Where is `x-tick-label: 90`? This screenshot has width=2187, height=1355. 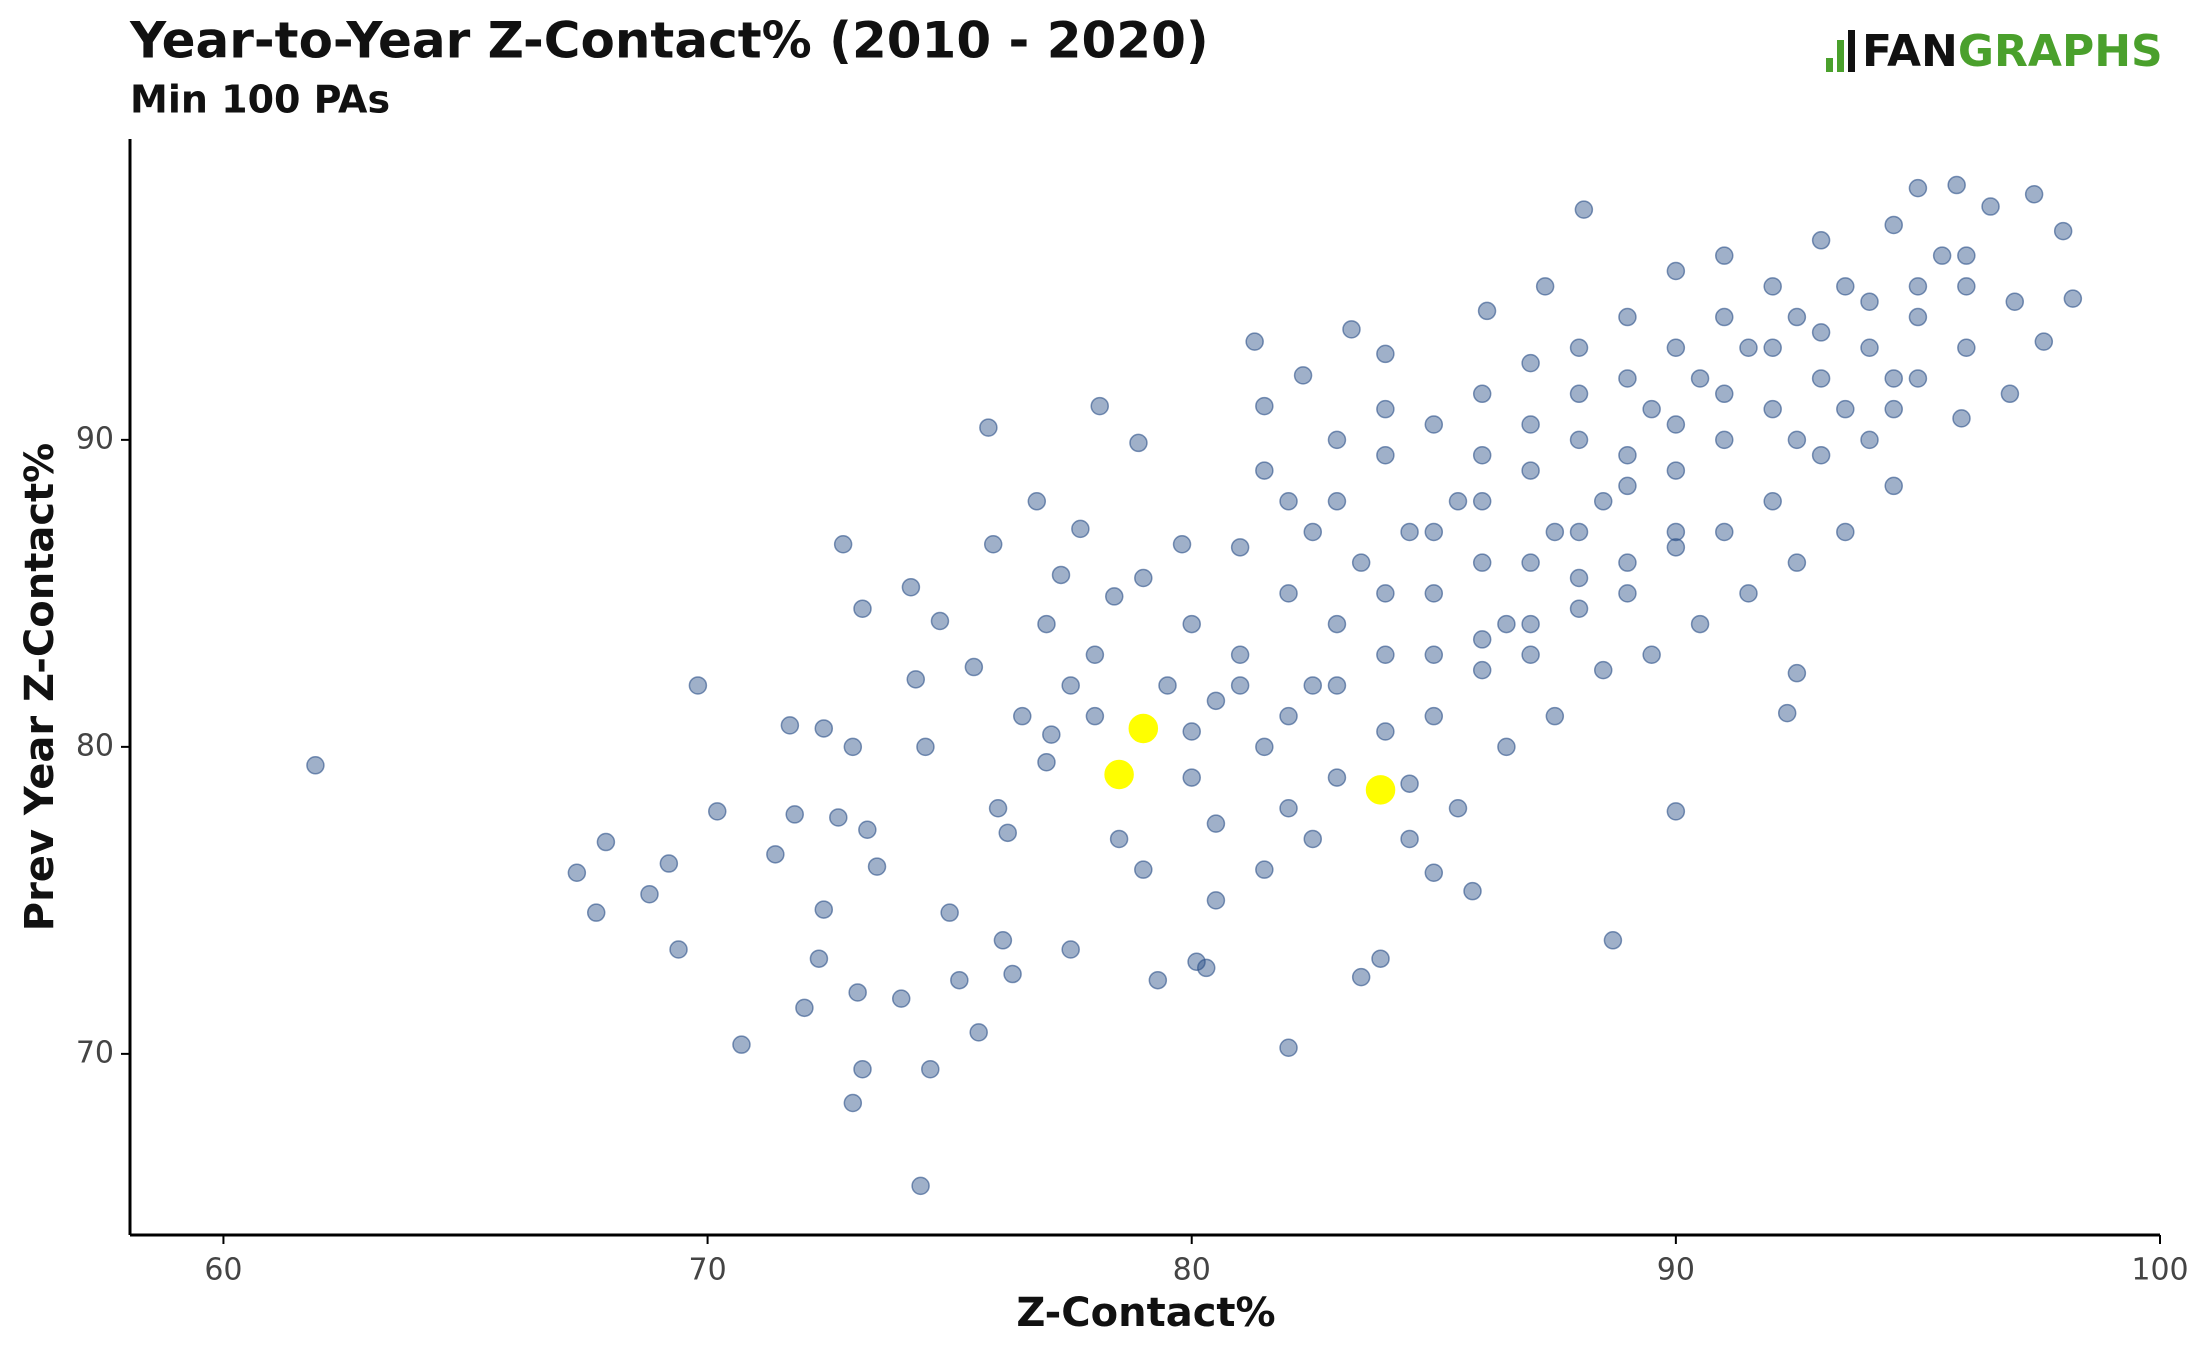 x-tick-label: 90 is located at coordinates (1676, 1270).